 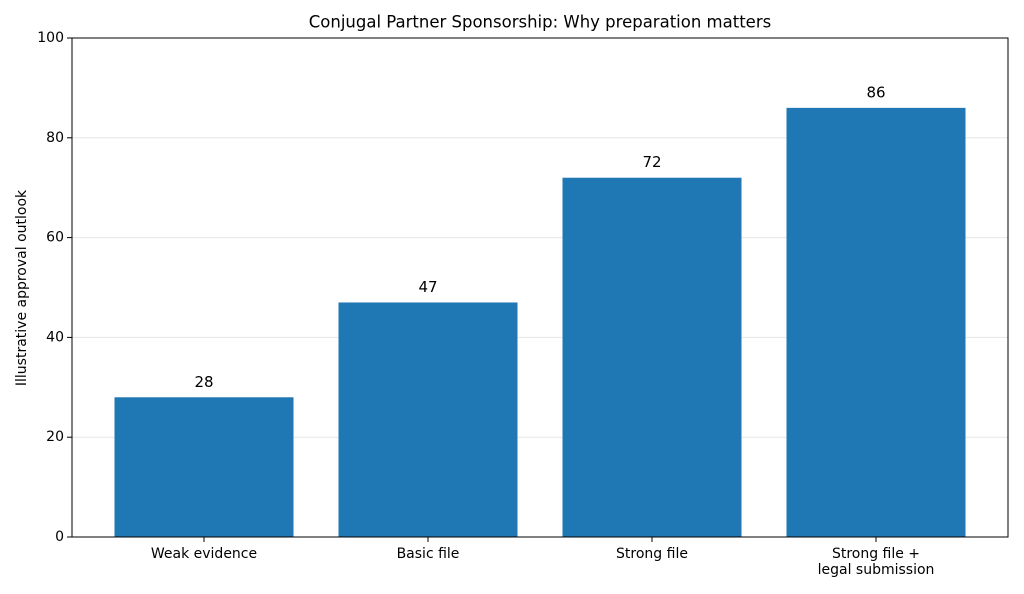 I want to click on y-tick-label: 0, so click(x=59, y=537).